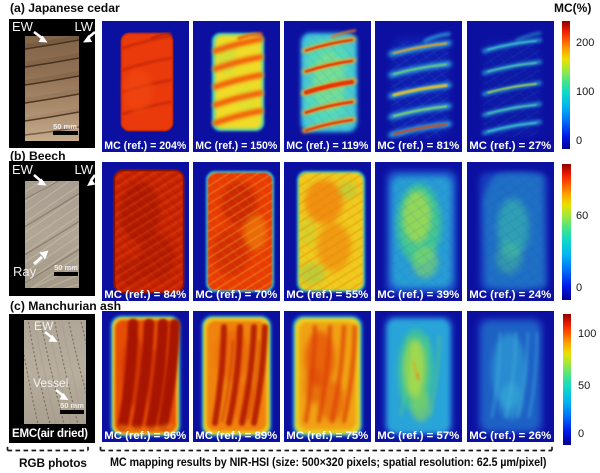 The image size is (600, 473). I want to click on svg-text: MC (ref.) = 26%, so click(510, 436).